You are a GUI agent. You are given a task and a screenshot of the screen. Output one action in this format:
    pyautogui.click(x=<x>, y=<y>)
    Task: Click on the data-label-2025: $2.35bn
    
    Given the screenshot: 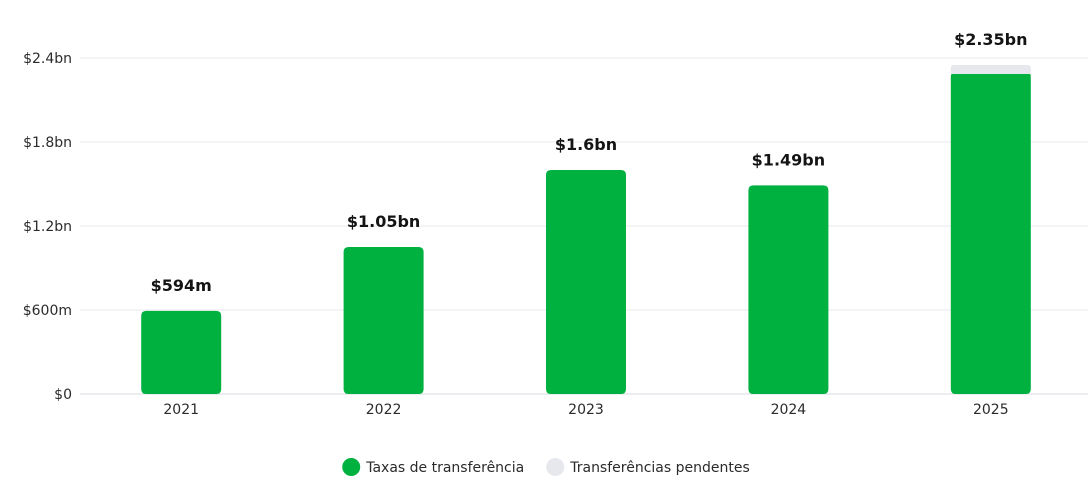 What is the action you would take?
    pyautogui.click(x=990, y=39)
    